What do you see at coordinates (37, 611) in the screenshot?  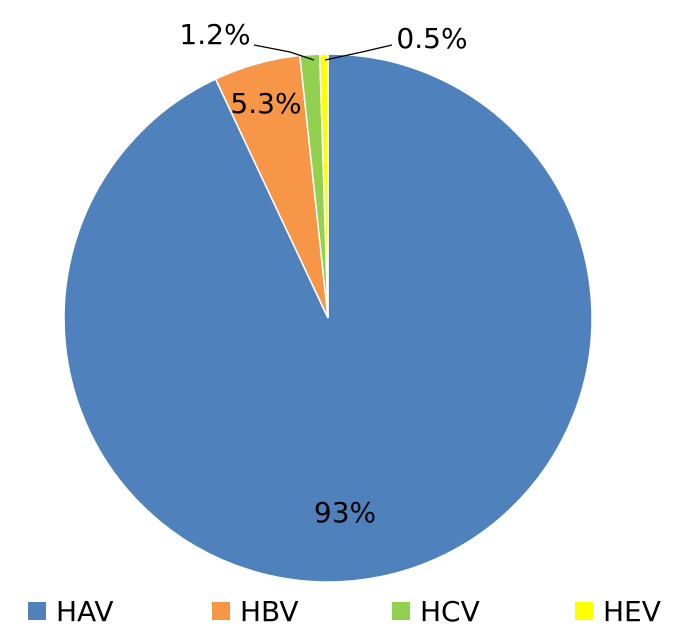 I see `legend-swatch-hav` at bounding box center [37, 611].